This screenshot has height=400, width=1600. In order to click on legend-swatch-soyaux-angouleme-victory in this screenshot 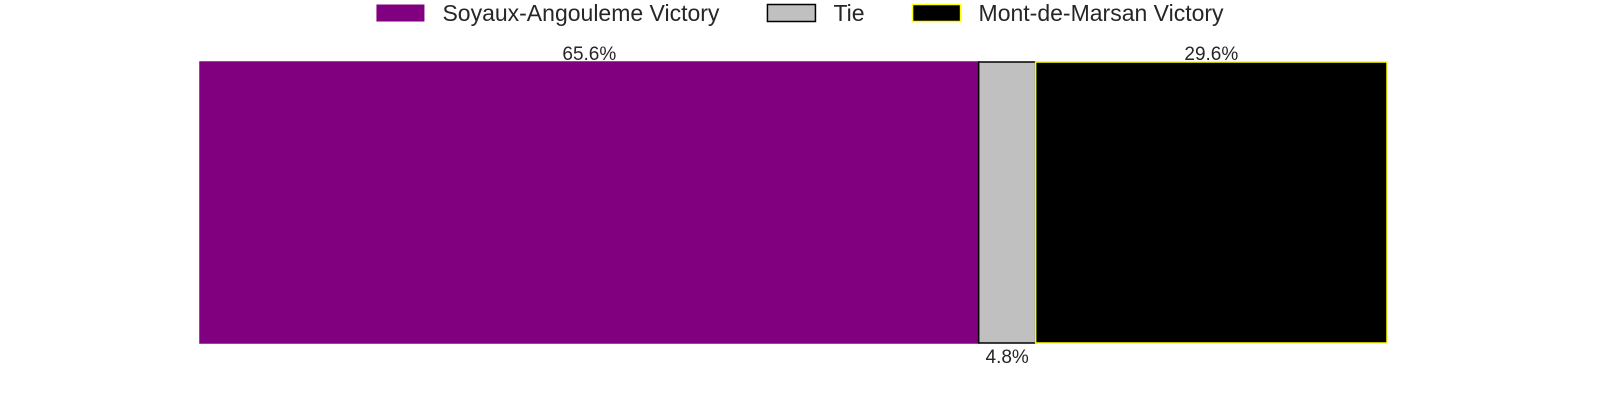, I will do `click(400, 13)`.